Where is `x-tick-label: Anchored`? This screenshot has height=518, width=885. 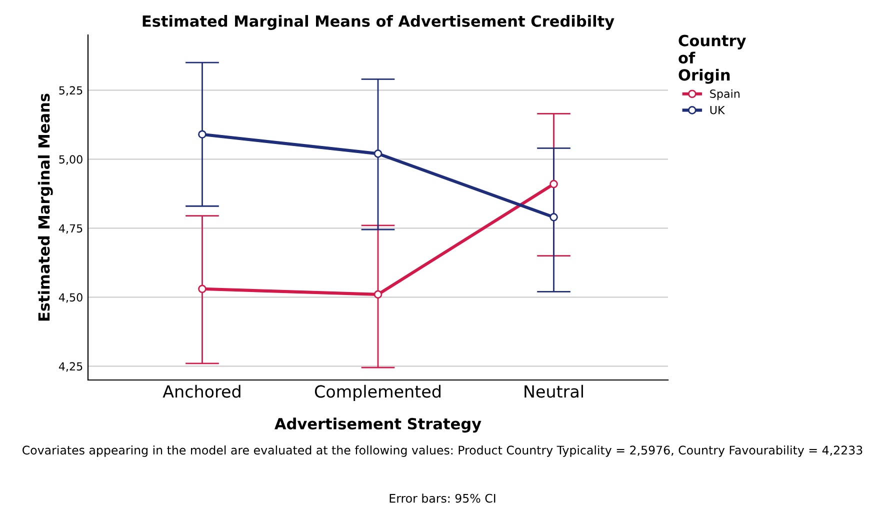 x-tick-label: Anchored is located at coordinates (201, 391).